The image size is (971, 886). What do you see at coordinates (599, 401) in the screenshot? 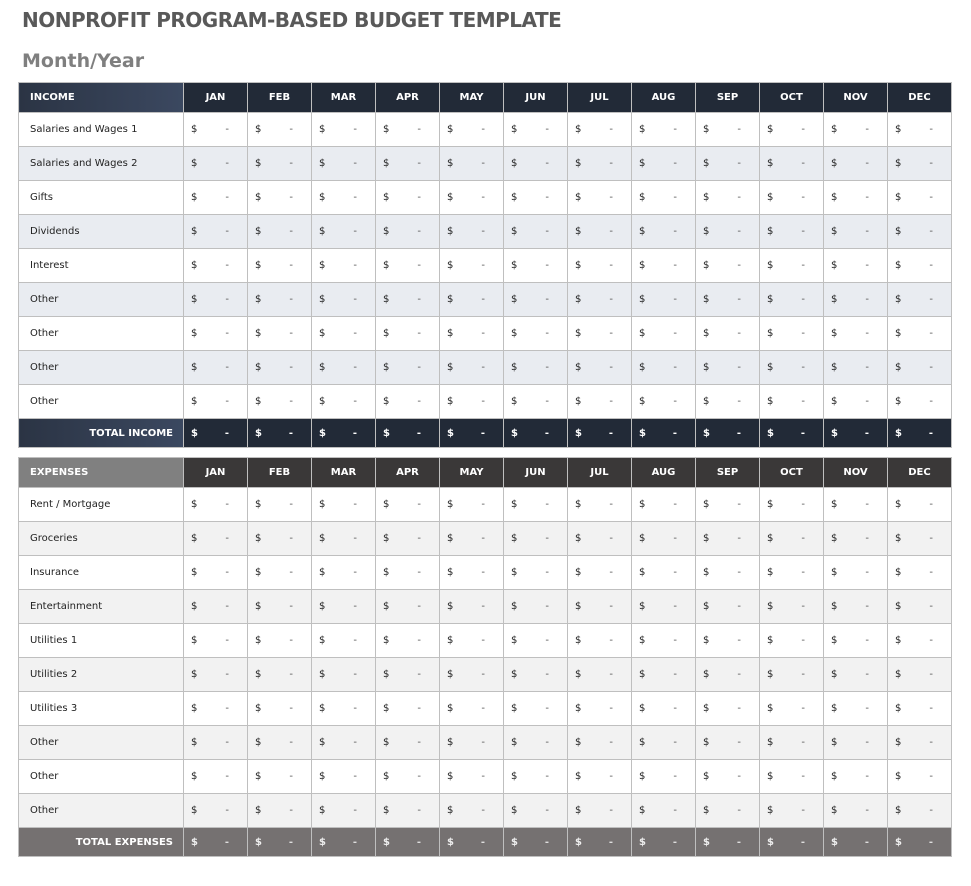
I see `income-row-cell-jul: $ -` at bounding box center [599, 401].